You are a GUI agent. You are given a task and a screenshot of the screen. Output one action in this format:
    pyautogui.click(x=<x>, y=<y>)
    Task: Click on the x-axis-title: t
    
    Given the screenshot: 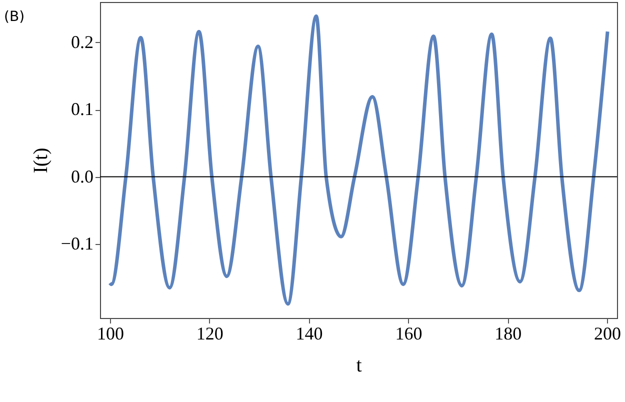 What is the action you would take?
    pyautogui.click(x=359, y=365)
    